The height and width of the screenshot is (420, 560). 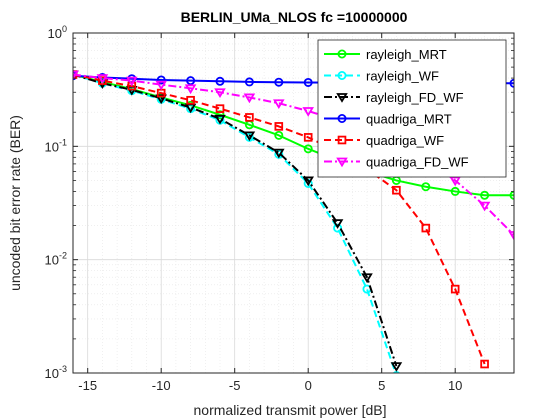 I want to click on legend-item-quadriga_FD_WF: quadriga_FD_WF, so click(x=396, y=162).